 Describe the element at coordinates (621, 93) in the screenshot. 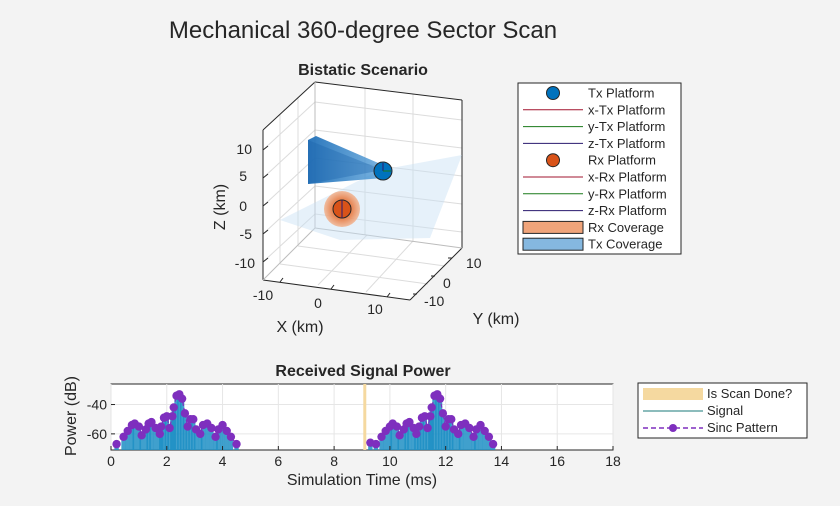

I see `legend-label: Tx Platform` at that location.